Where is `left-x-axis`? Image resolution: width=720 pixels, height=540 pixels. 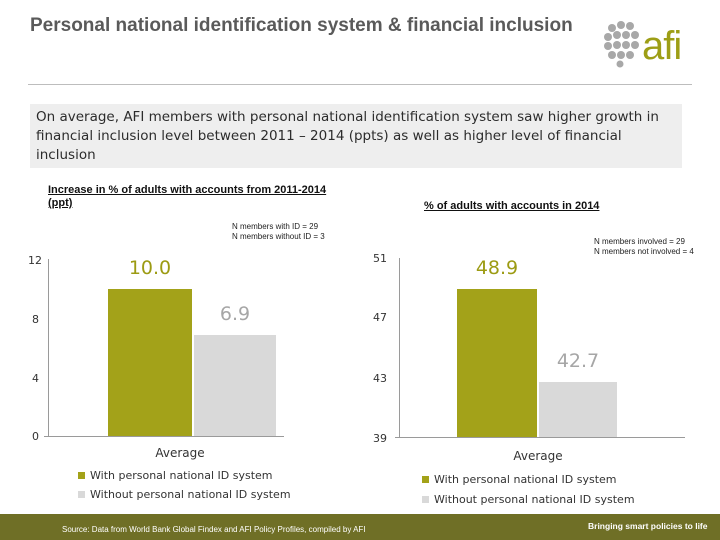 left-x-axis is located at coordinates (164, 436).